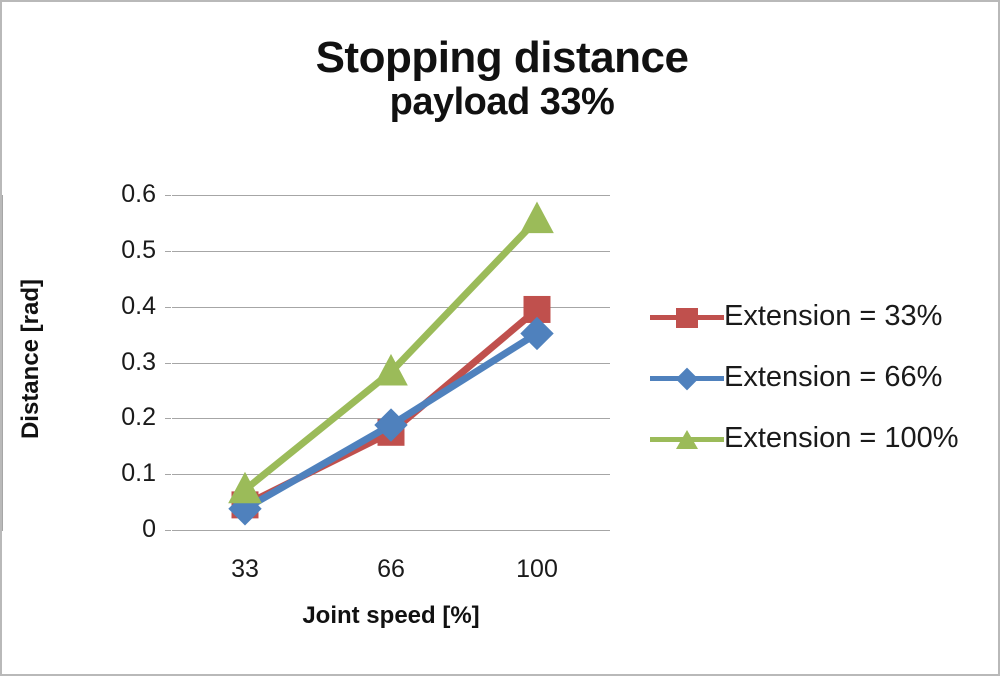  I want to click on legend-item: Extension = 33%, so click(820, 316).